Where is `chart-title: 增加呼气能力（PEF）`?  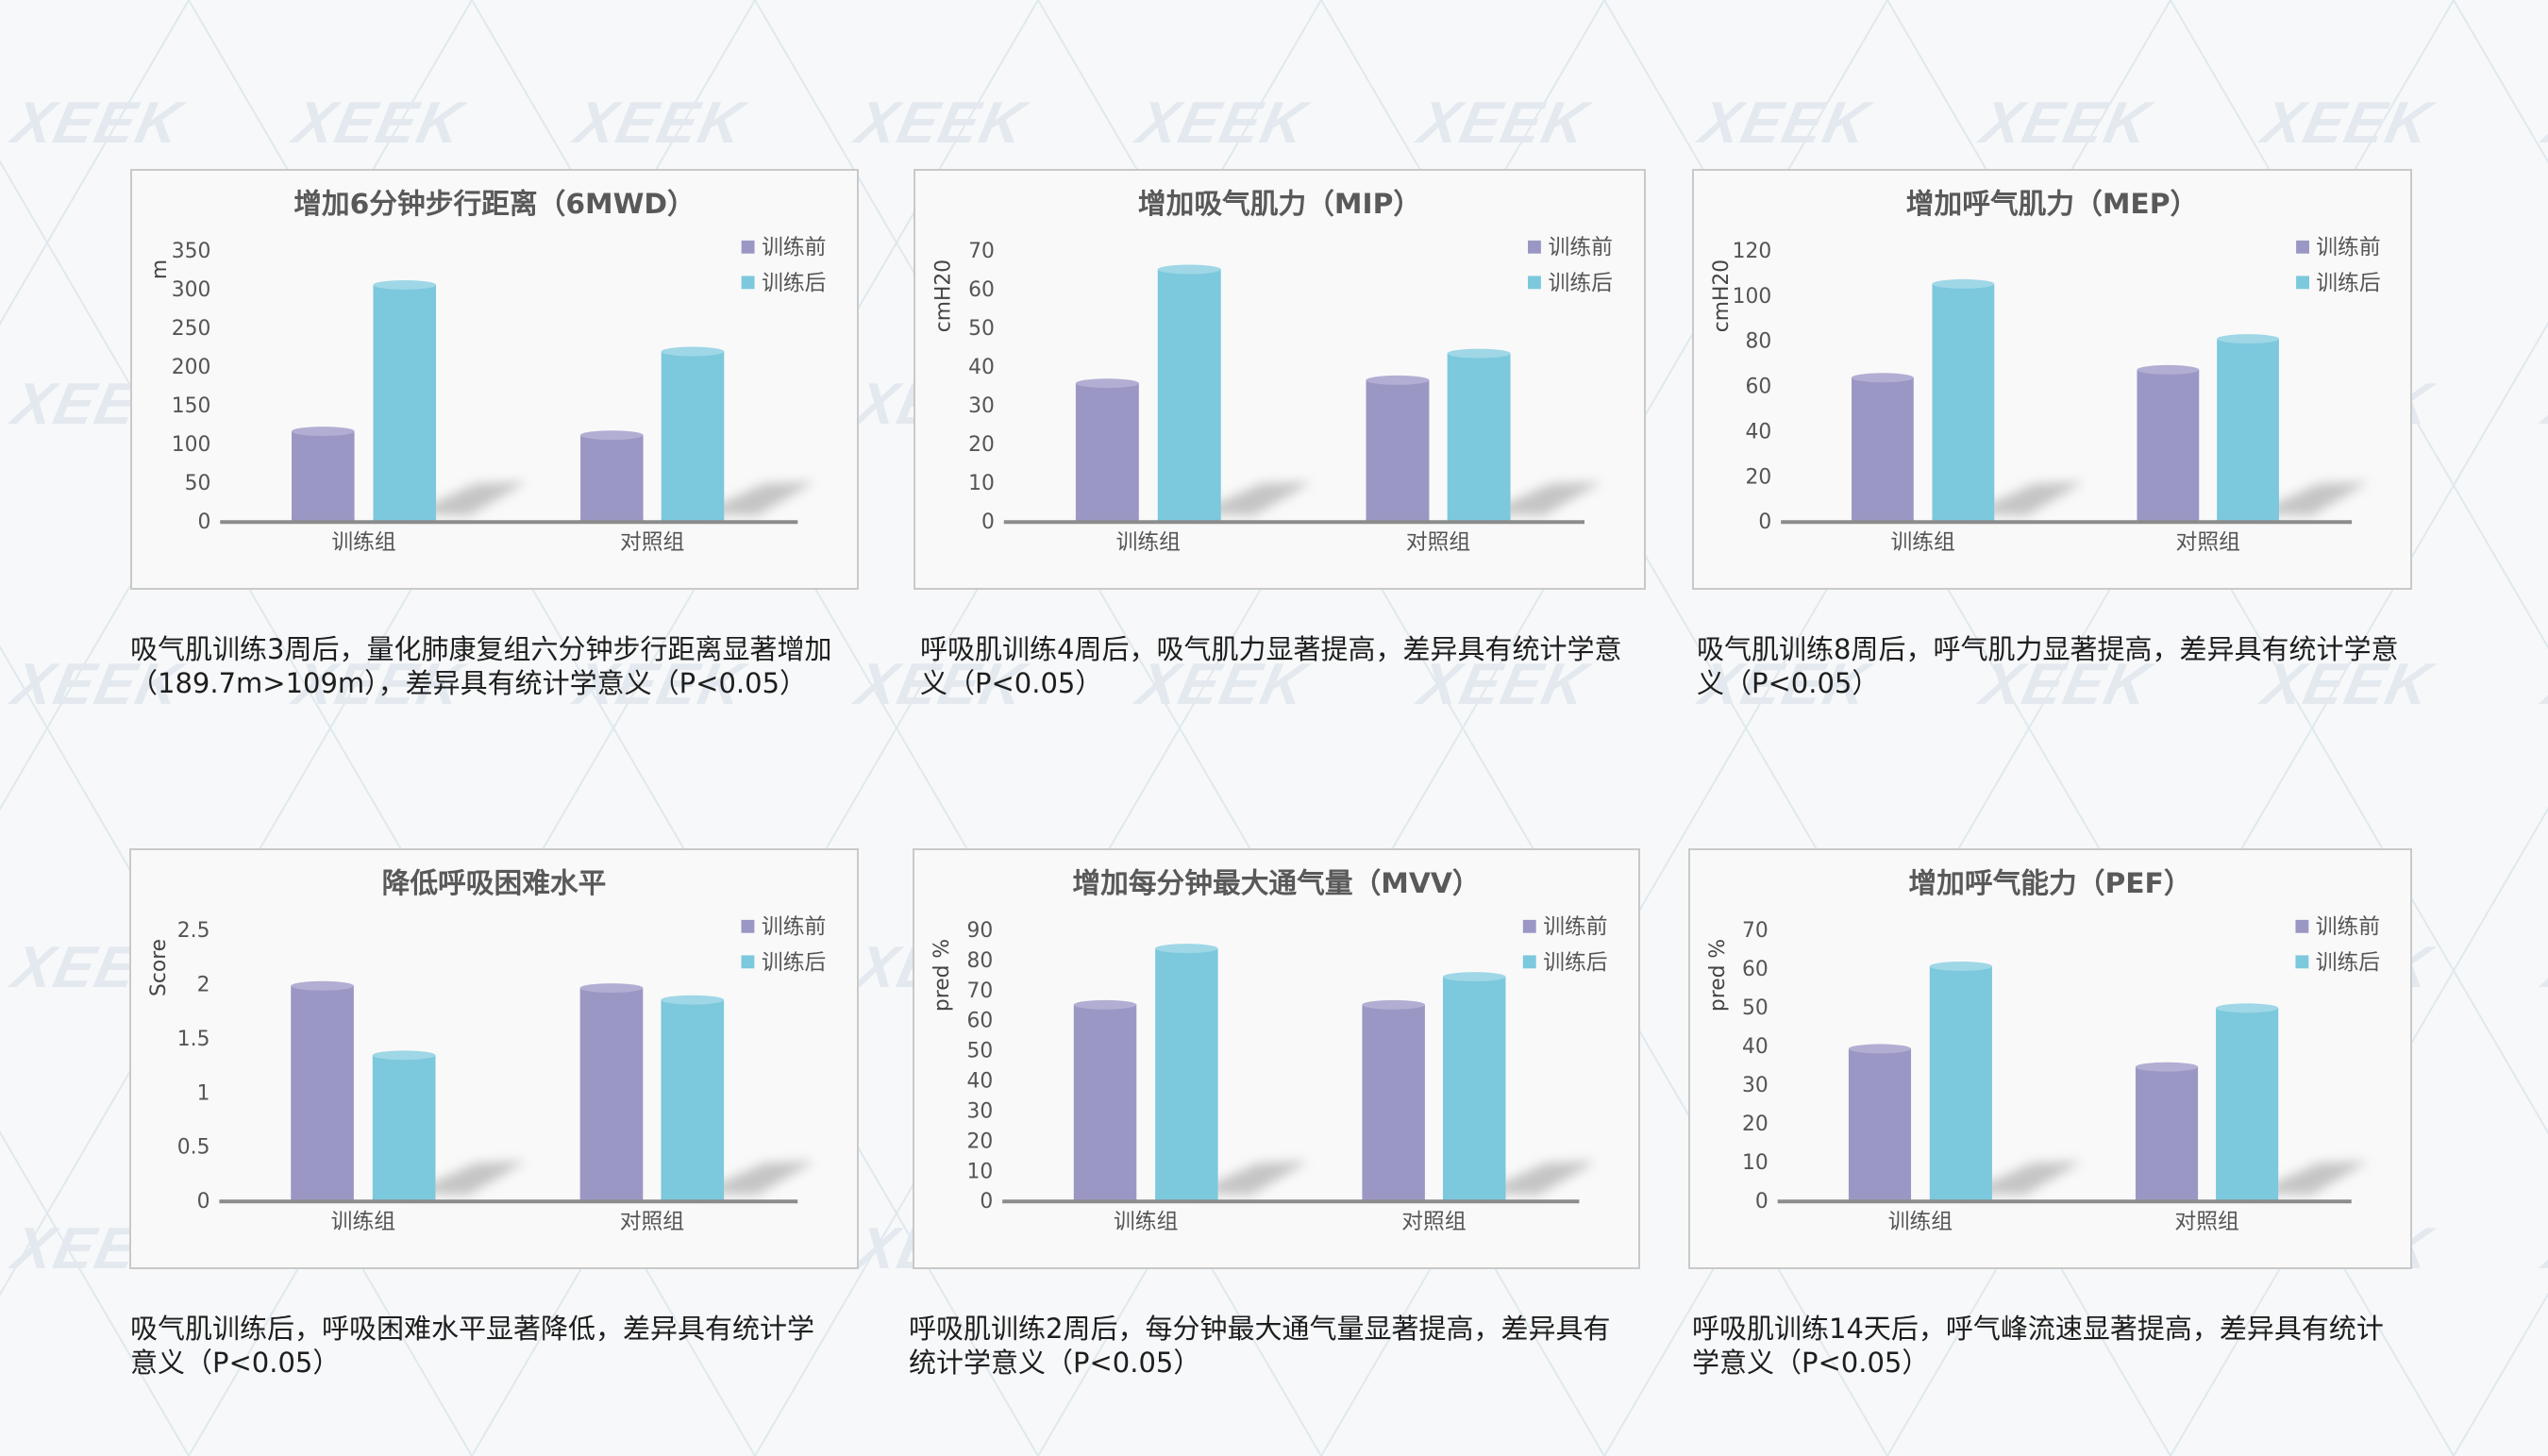
chart-title: 增加呼气能力（PEF） is located at coordinates (2049, 883).